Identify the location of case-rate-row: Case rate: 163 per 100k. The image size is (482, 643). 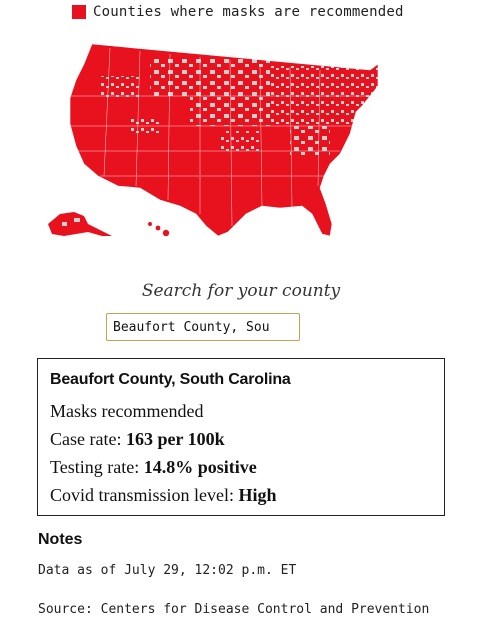
(241, 439).